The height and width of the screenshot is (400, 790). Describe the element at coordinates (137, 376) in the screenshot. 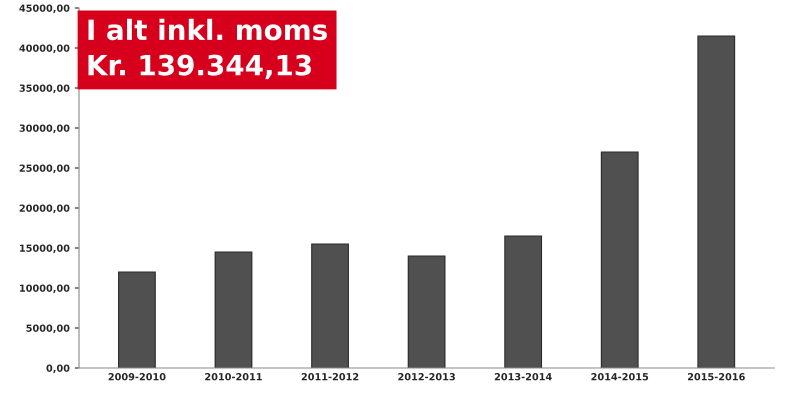

I see `x-tick-label: 2009-2010` at that location.